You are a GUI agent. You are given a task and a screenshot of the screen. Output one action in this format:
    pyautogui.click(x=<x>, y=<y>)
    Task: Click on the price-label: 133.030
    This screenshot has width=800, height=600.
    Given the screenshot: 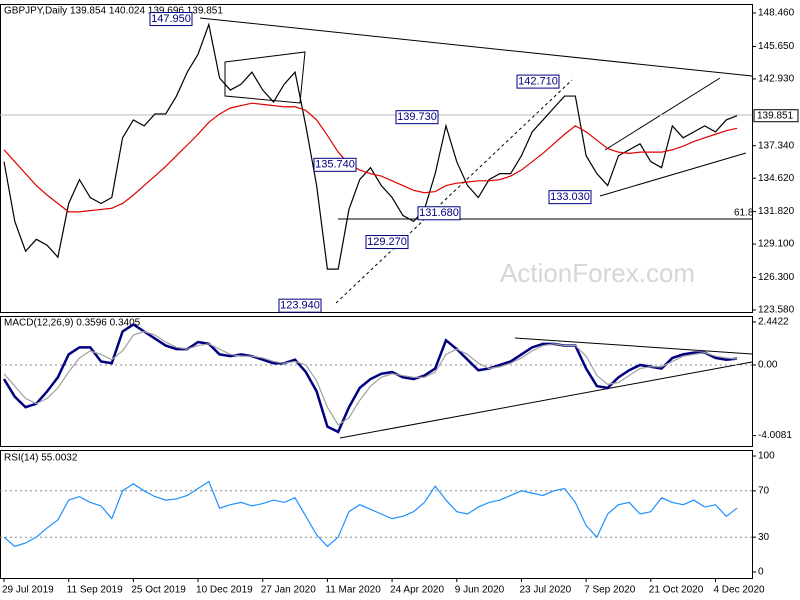 What is the action you would take?
    pyautogui.click(x=570, y=197)
    